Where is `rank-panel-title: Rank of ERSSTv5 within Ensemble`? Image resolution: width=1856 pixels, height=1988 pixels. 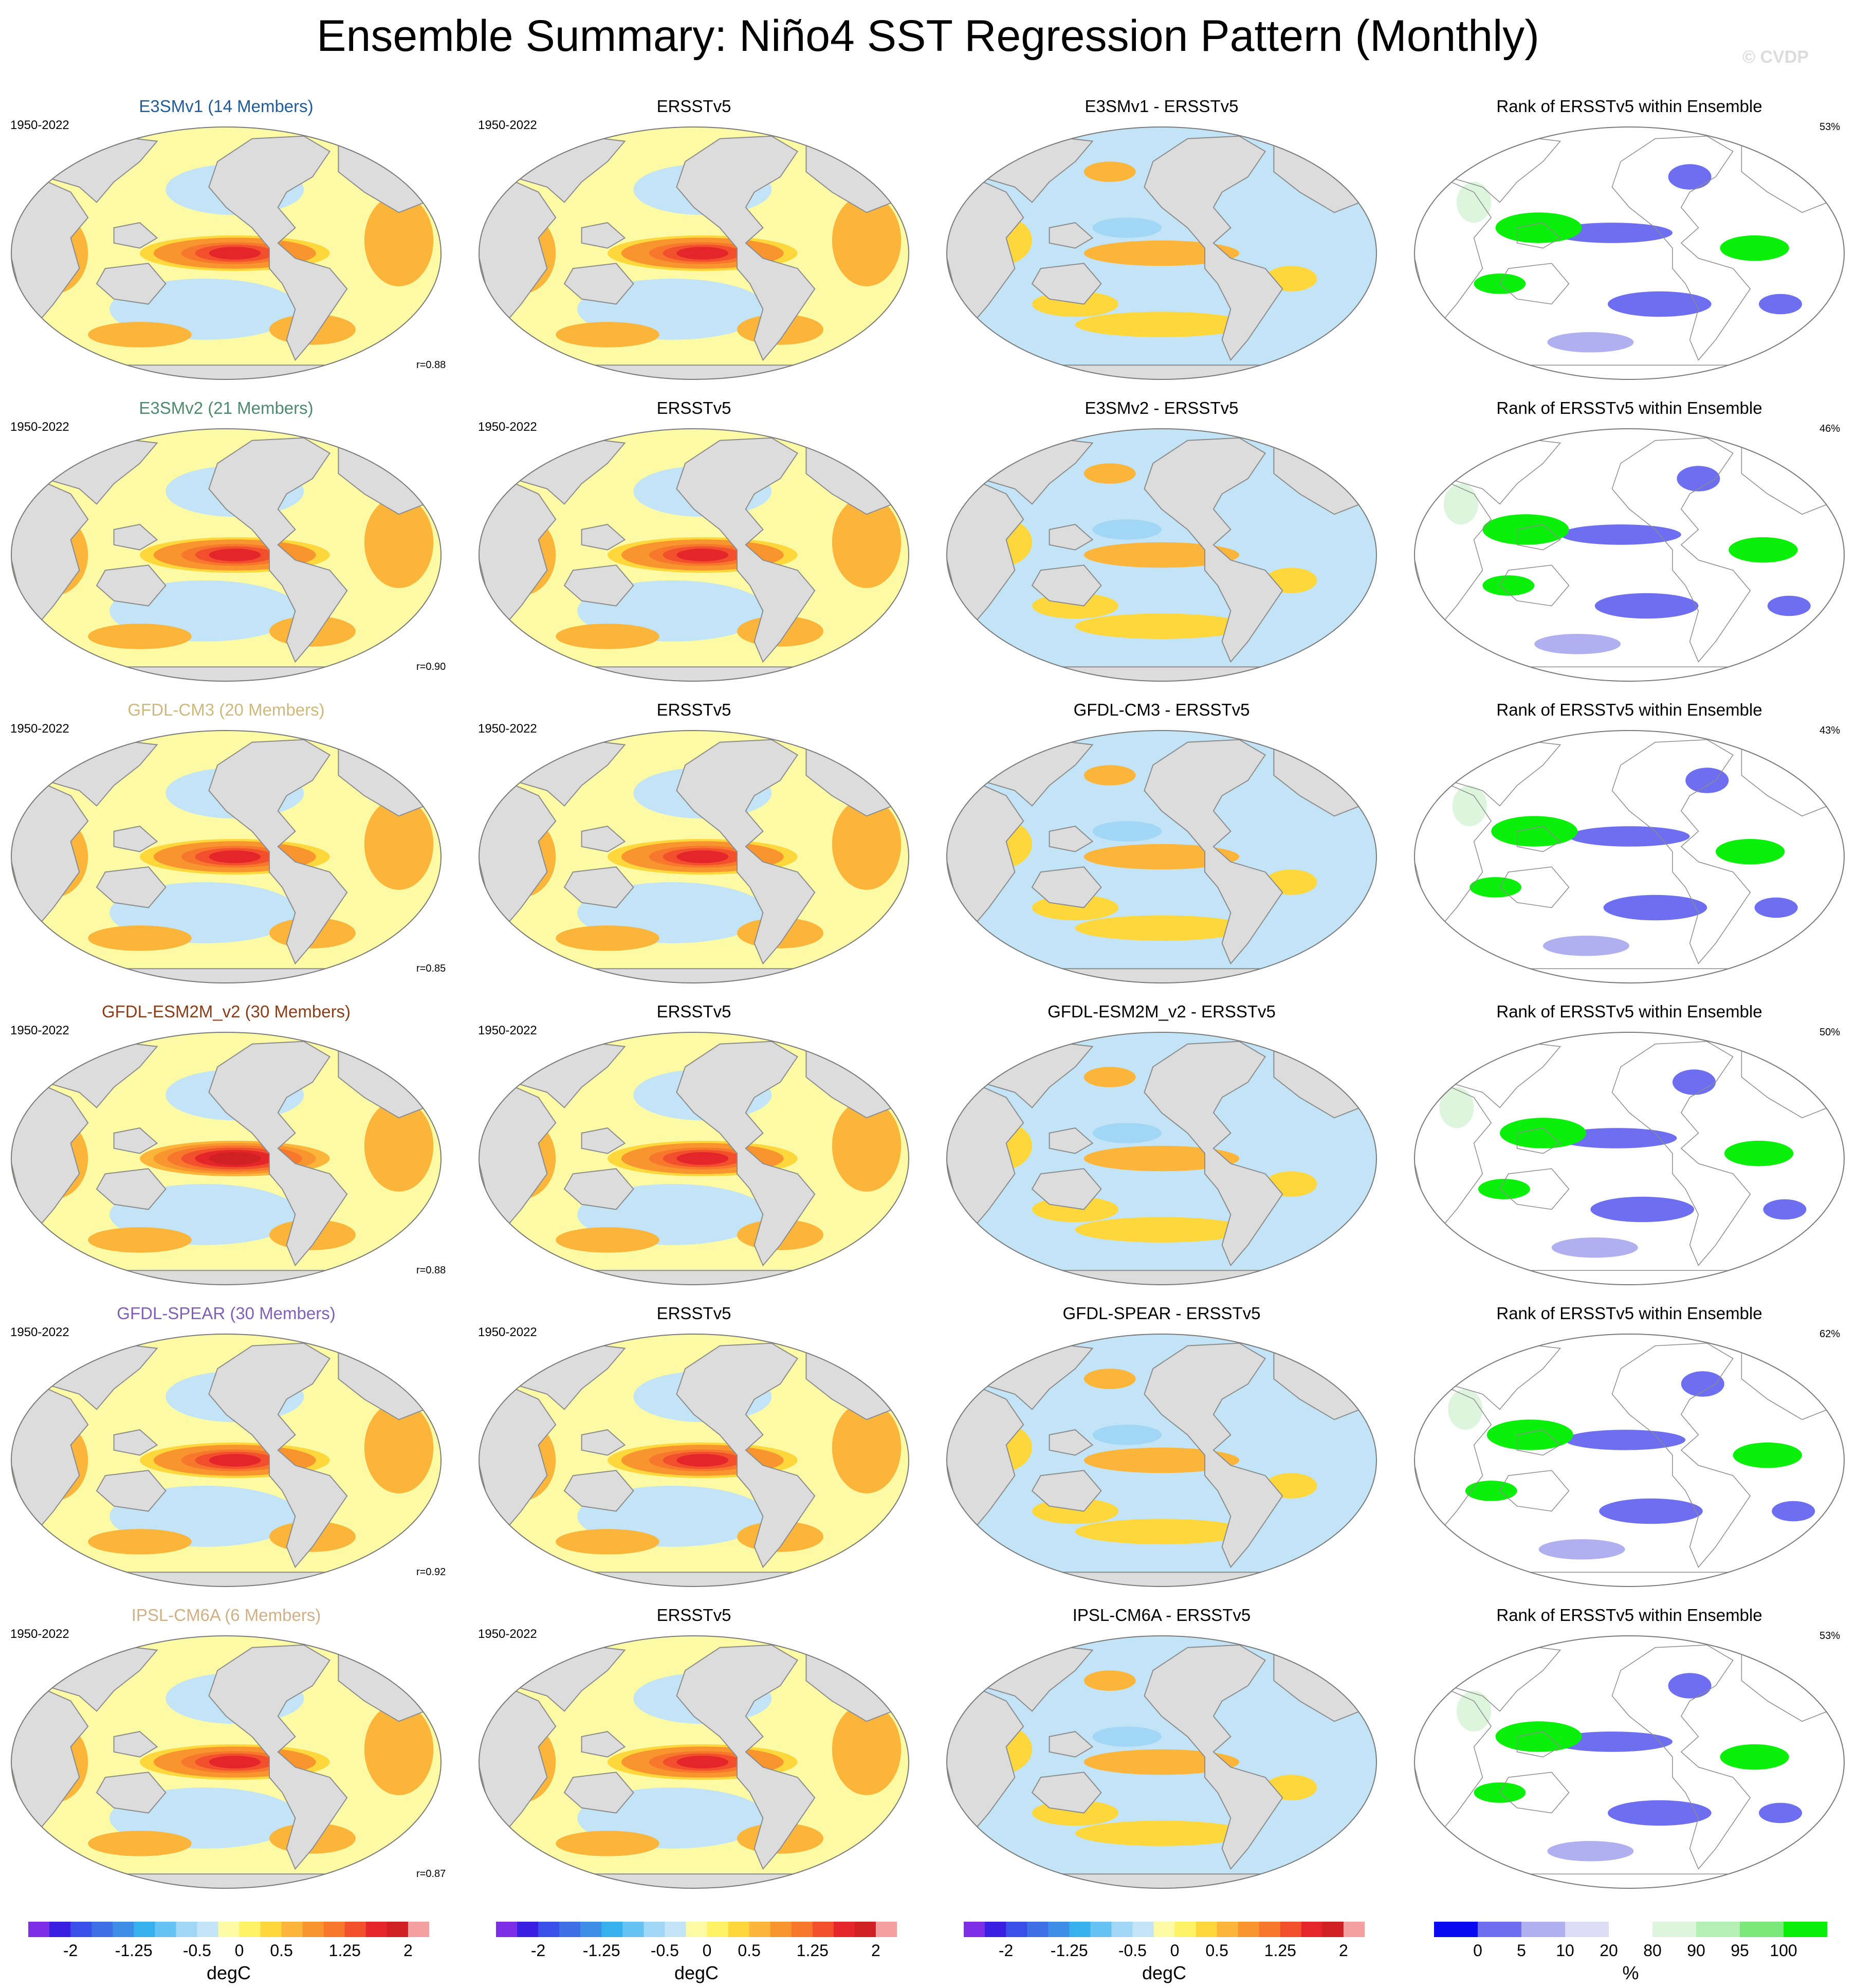 rank-panel-title: Rank of ERSSTv5 within Ensemble is located at coordinates (1629, 1615).